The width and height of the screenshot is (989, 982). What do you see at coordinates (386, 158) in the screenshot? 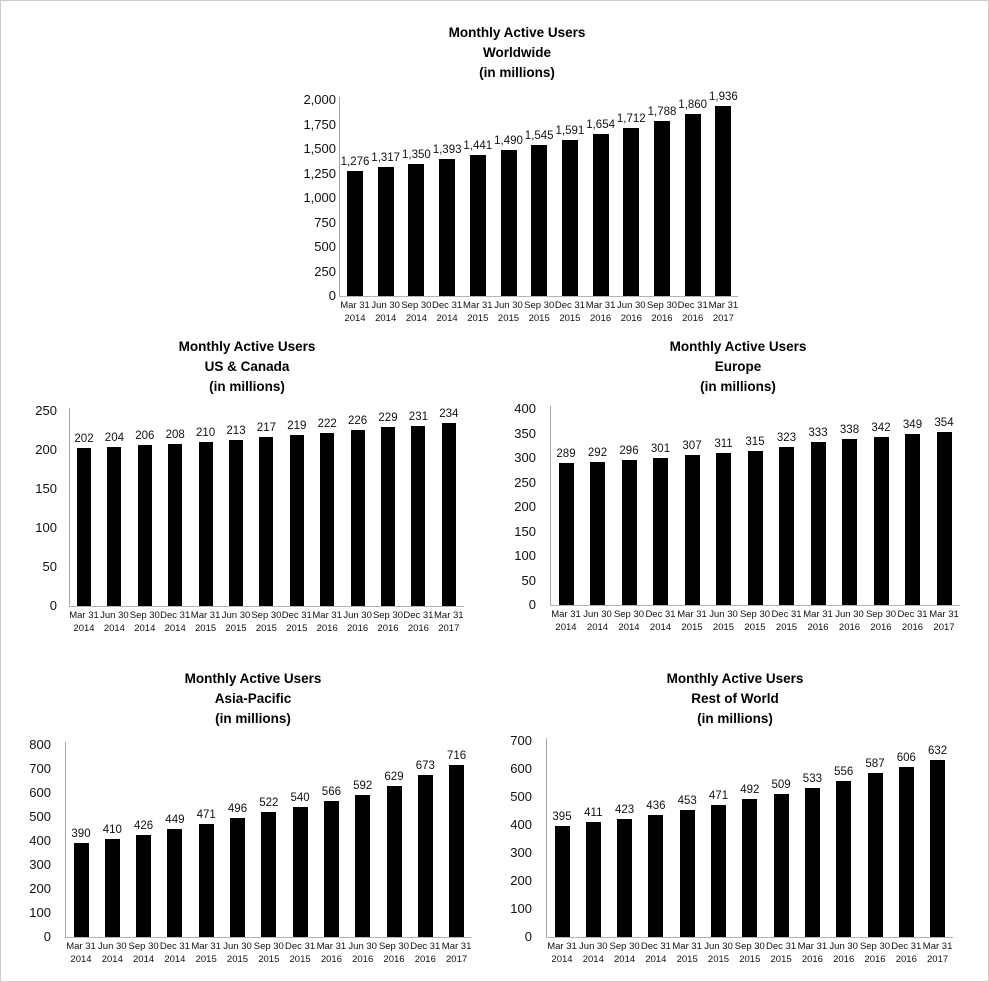
I see `bar-value-label: 1,317` at bounding box center [386, 158].